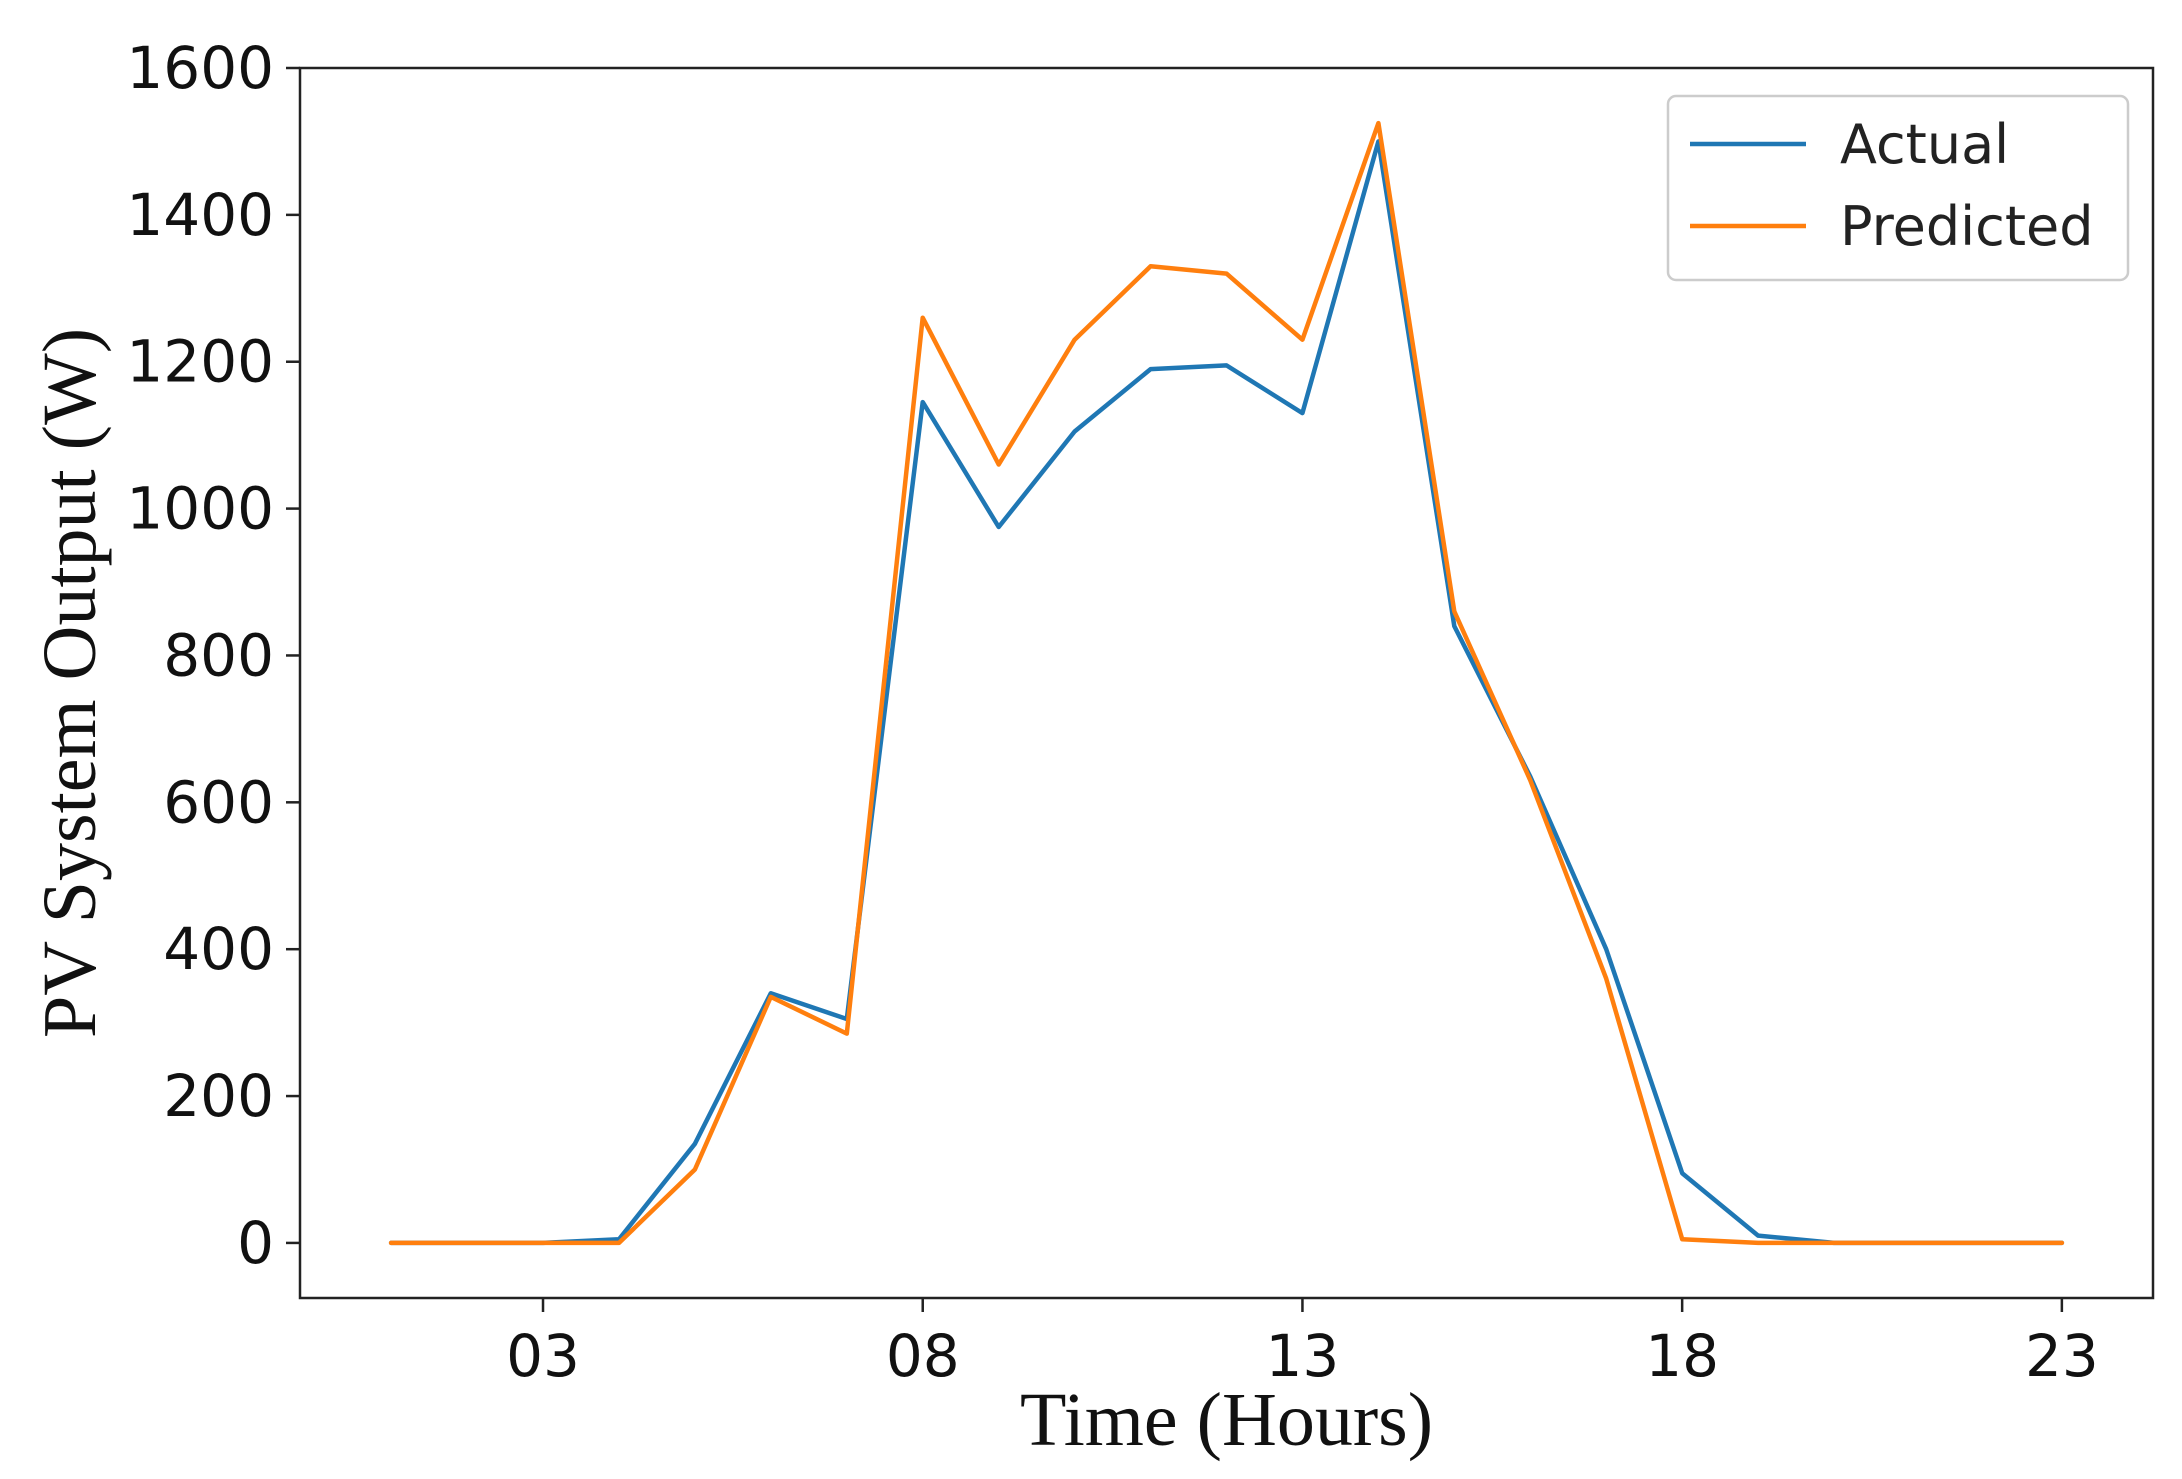  I want to click on y-tick-label: 0, so click(255, 1243).